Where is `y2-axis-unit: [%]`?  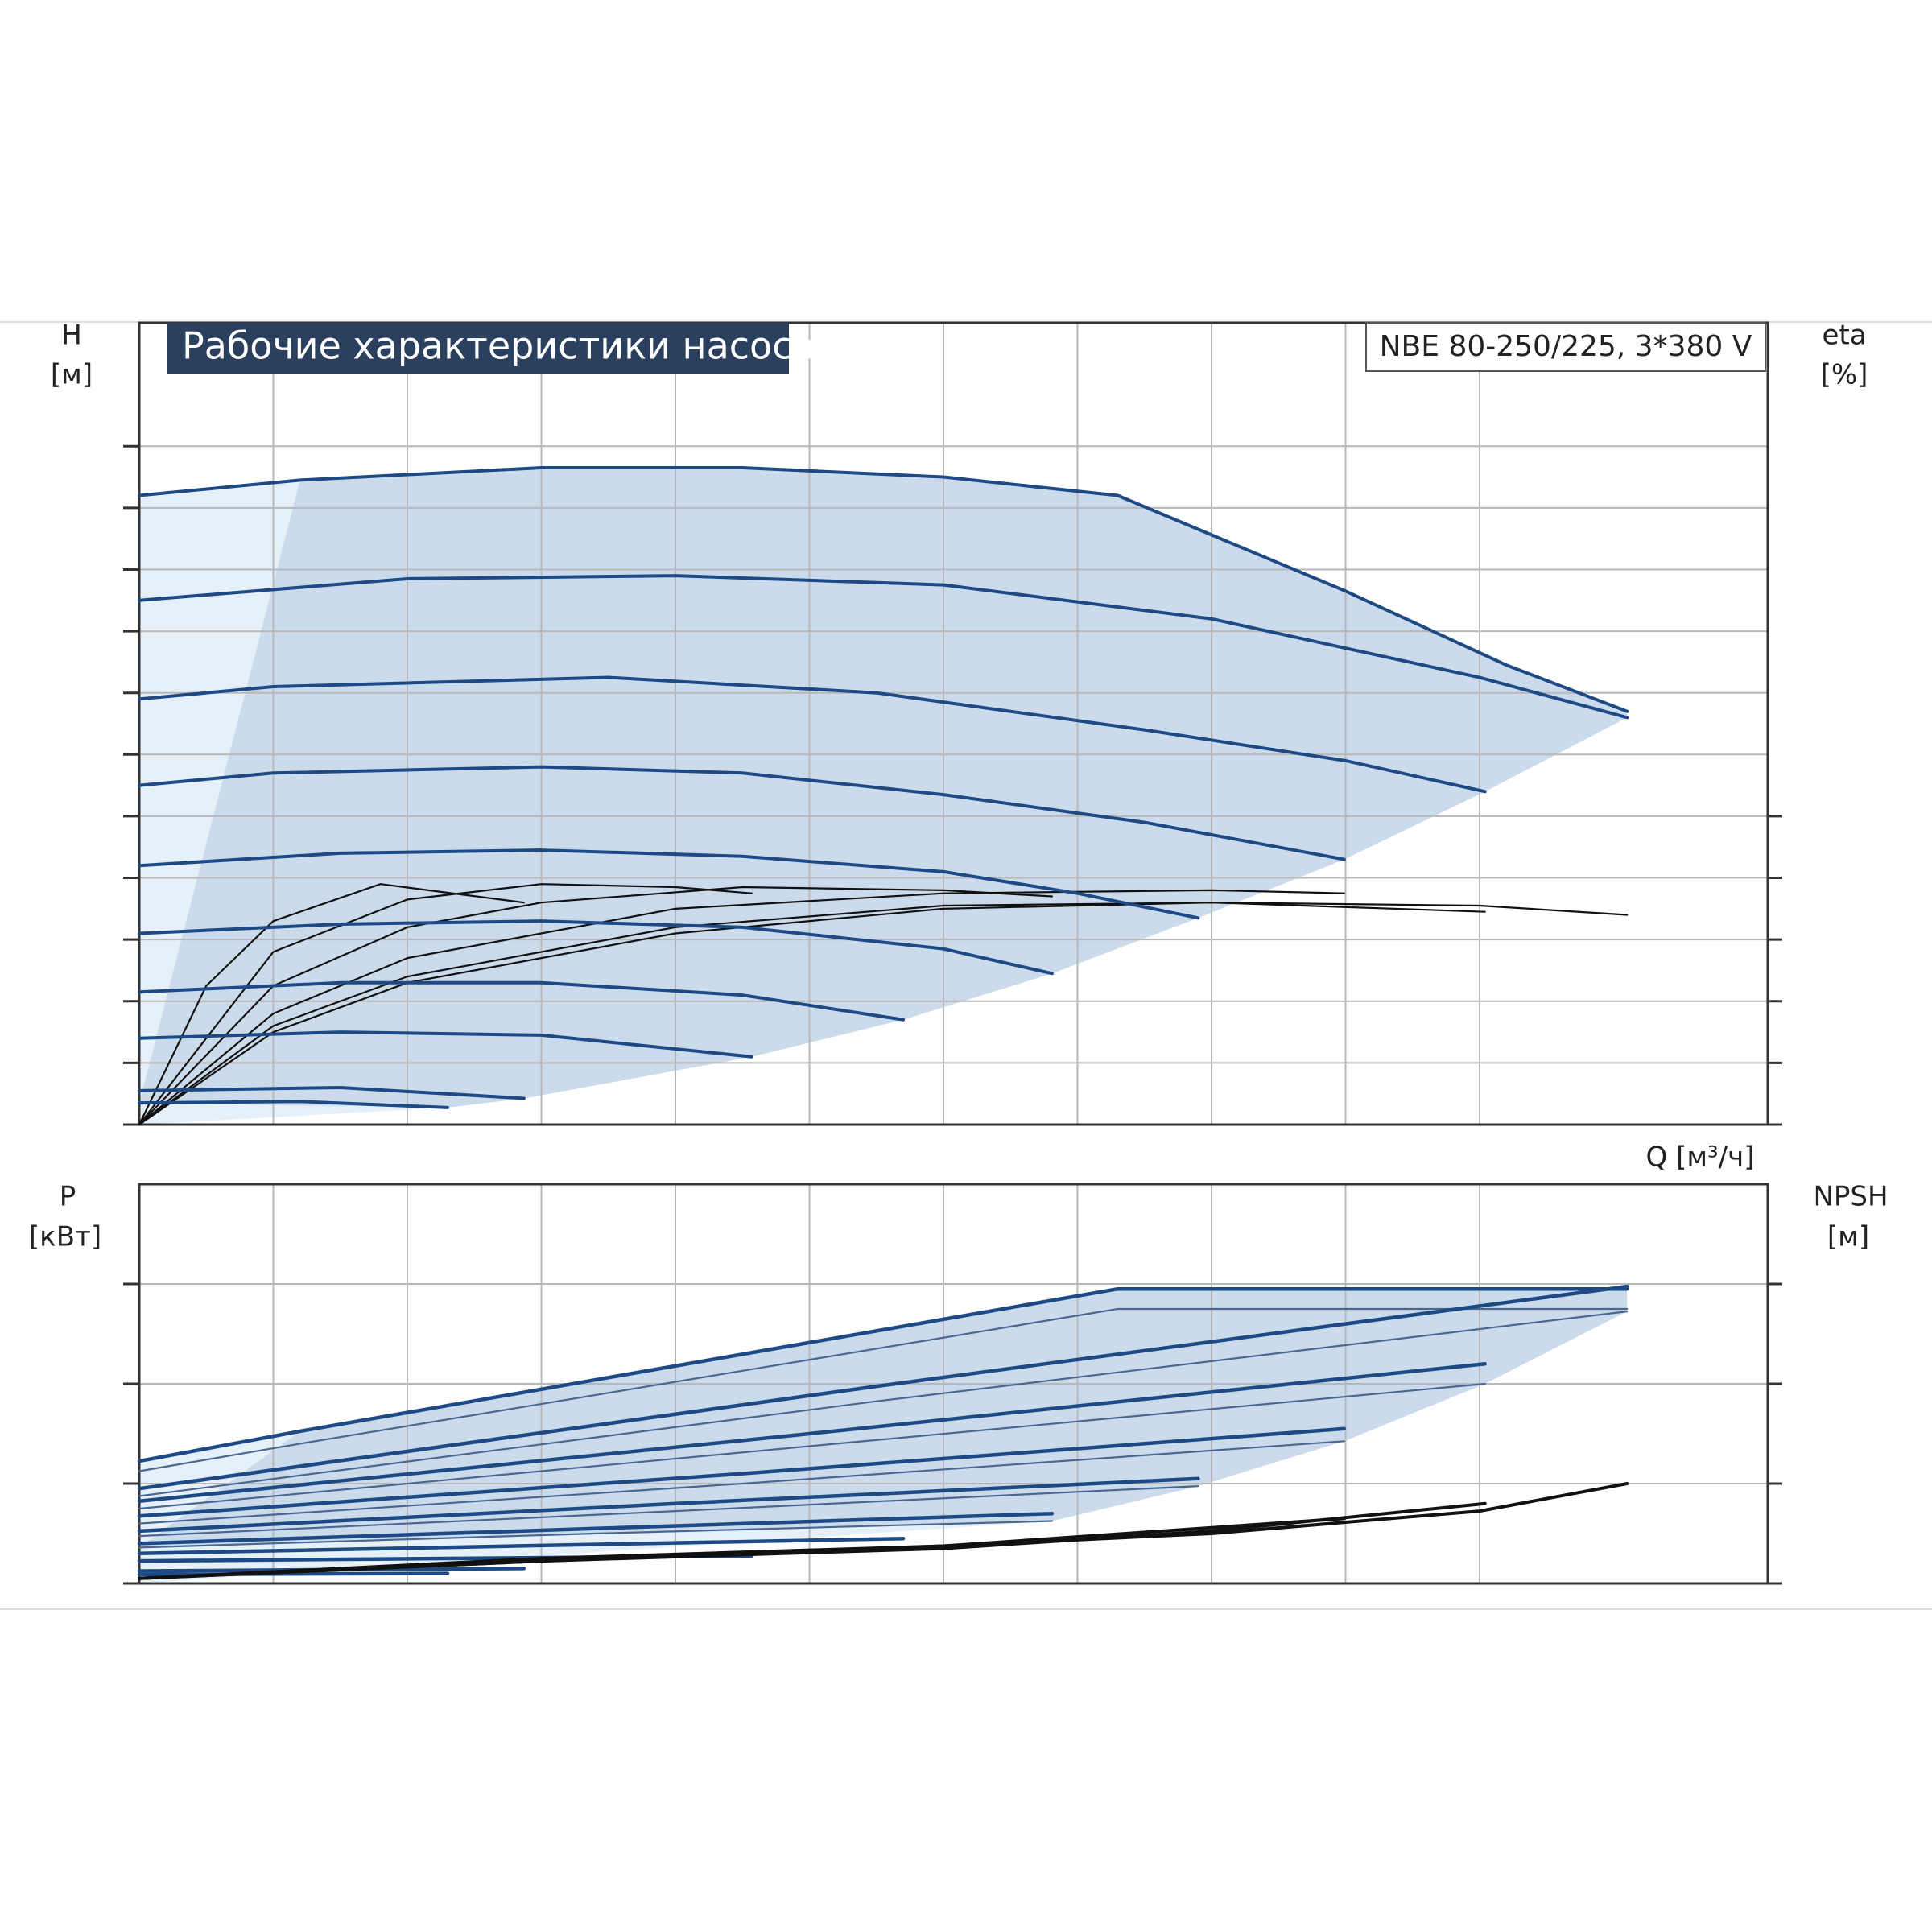 y2-axis-unit: [%] is located at coordinates (1845, 375).